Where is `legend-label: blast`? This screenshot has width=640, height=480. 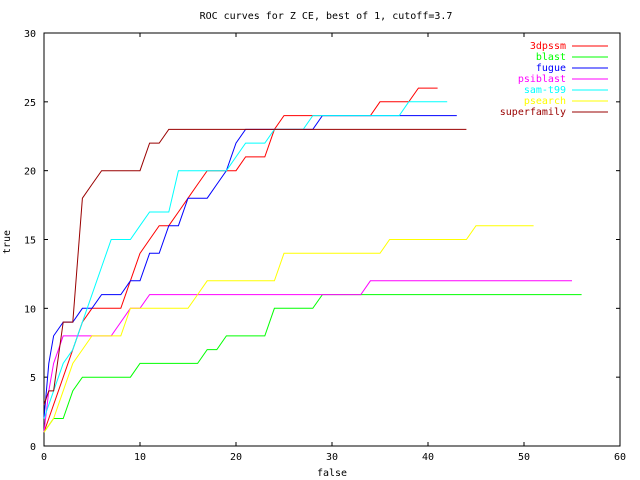
legend-label: blast is located at coordinates (551, 57).